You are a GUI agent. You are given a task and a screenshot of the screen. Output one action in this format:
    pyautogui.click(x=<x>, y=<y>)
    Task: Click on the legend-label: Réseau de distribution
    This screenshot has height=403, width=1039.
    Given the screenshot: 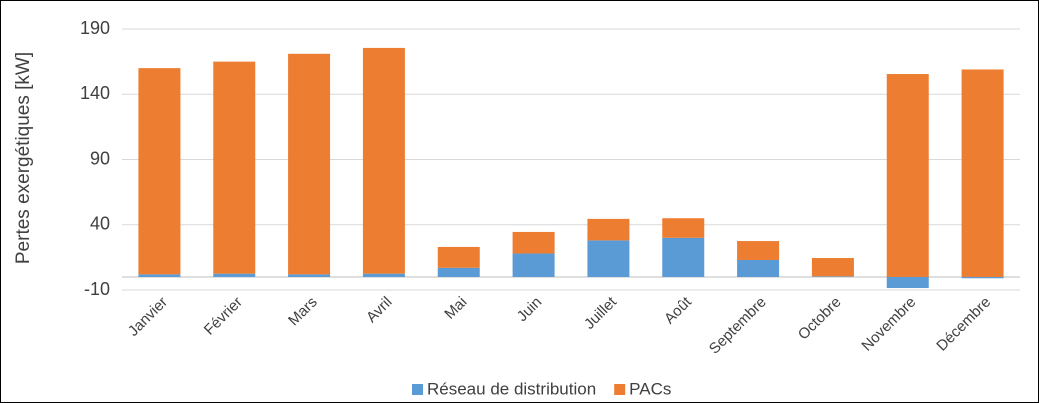 What is the action you would take?
    pyautogui.click(x=511, y=388)
    